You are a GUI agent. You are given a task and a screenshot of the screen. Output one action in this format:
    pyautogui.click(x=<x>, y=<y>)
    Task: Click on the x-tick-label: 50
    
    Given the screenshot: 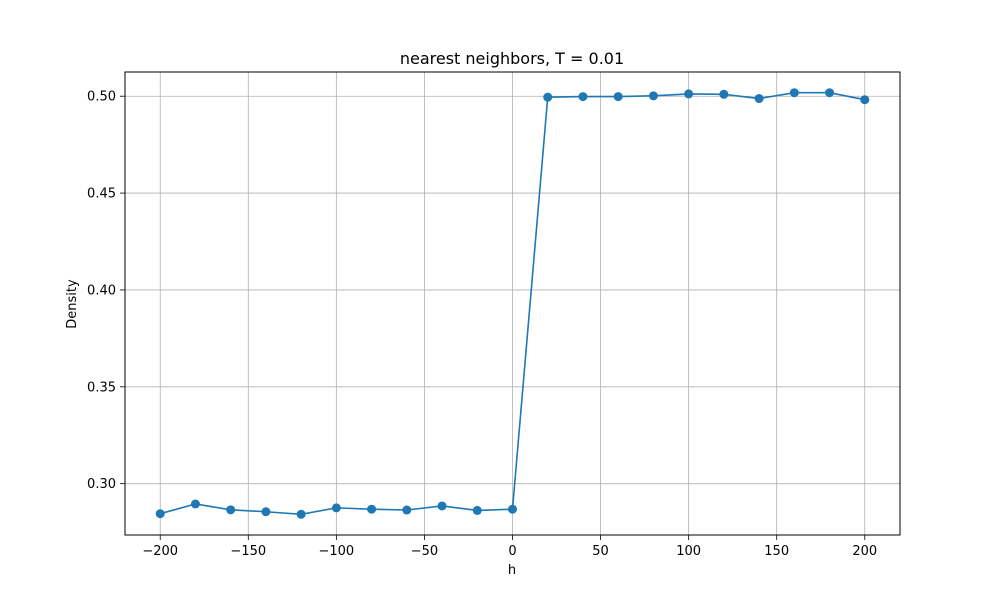 What is the action you would take?
    pyautogui.click(x=600, y=551)
    